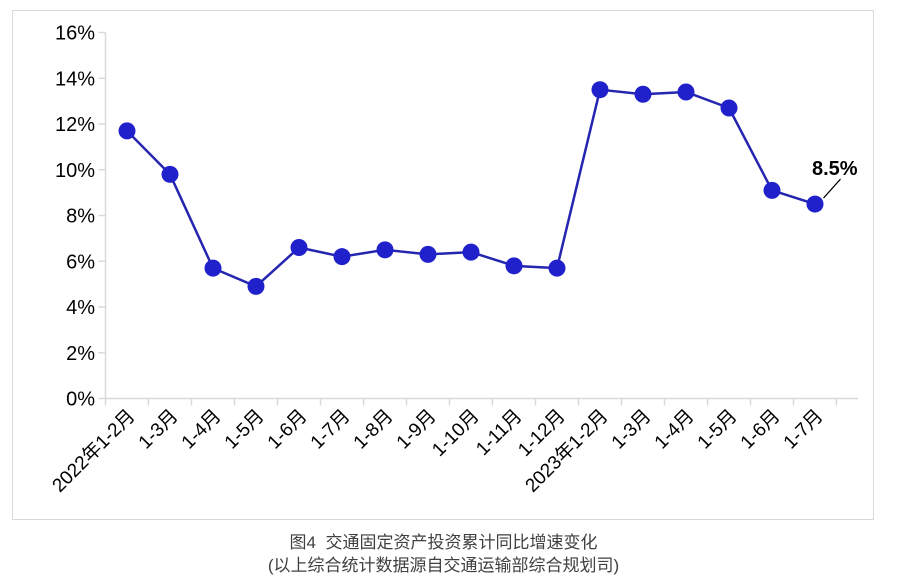 This screenshot has width=902, height=588. Describe the element at coordinates (80, 400) in the screenshot. I see `y-axis-label: 0%` at that location.